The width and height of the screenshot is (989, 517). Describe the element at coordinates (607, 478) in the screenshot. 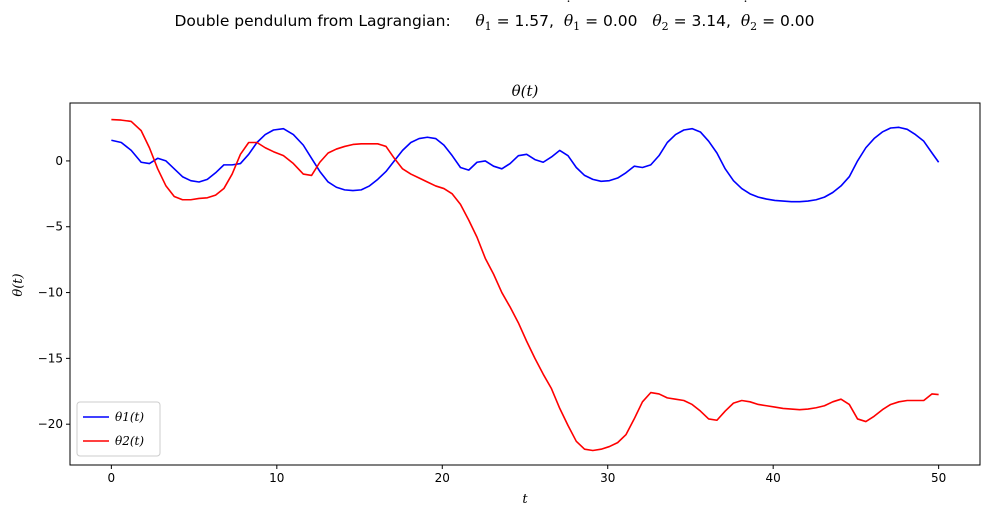

I see `x-tick-label: 30` at that location.